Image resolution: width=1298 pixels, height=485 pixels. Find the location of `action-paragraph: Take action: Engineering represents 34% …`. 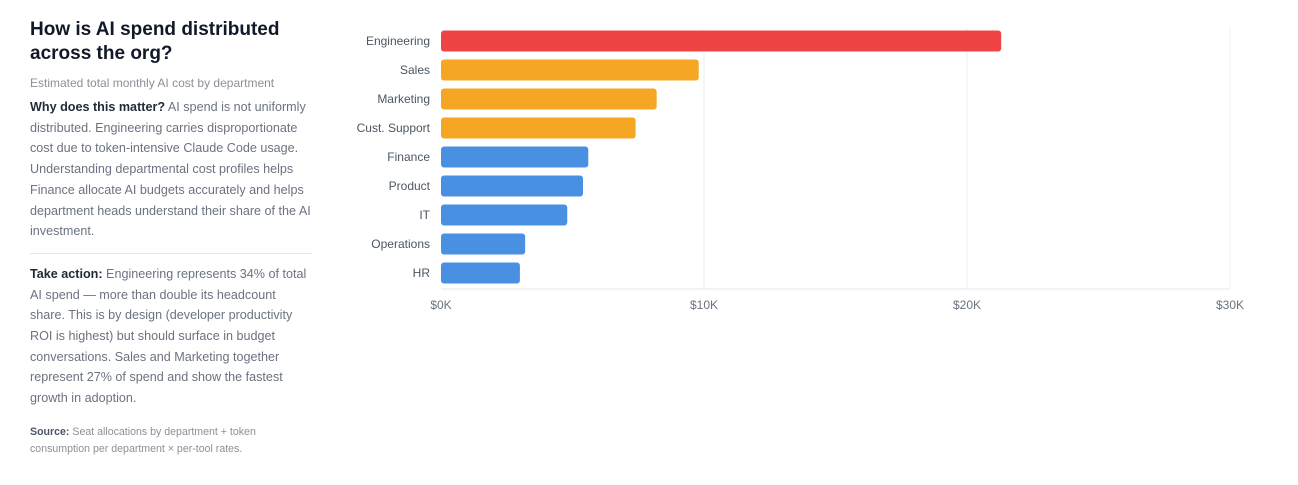

action-paragraph: Take action: Engineering represents 34% … is located at coordinates (171, 336).